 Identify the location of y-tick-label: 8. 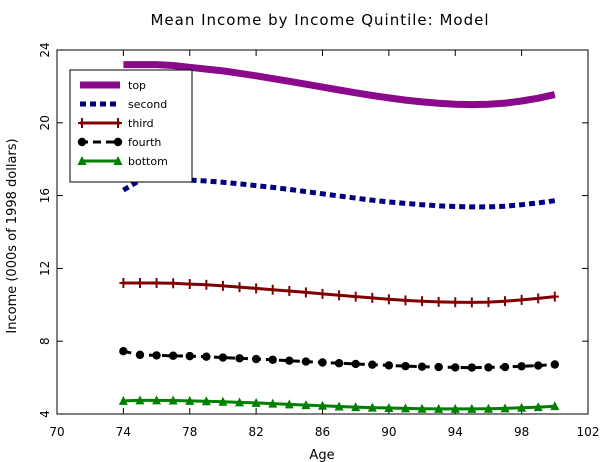
(45, 341).